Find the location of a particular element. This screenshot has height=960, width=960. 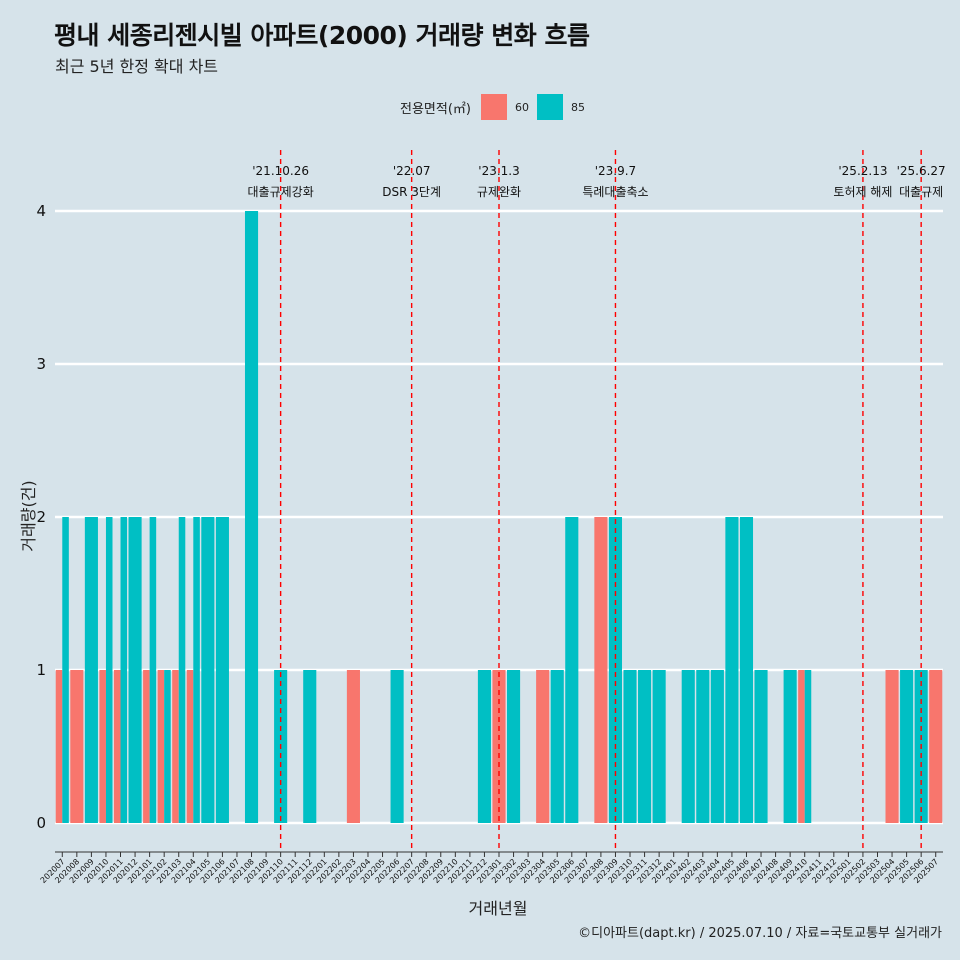

chart-title: 평내 세종리젠시빌 아파트(2000) 거래량 변화 흐름 is located at coordinates (322, 35).